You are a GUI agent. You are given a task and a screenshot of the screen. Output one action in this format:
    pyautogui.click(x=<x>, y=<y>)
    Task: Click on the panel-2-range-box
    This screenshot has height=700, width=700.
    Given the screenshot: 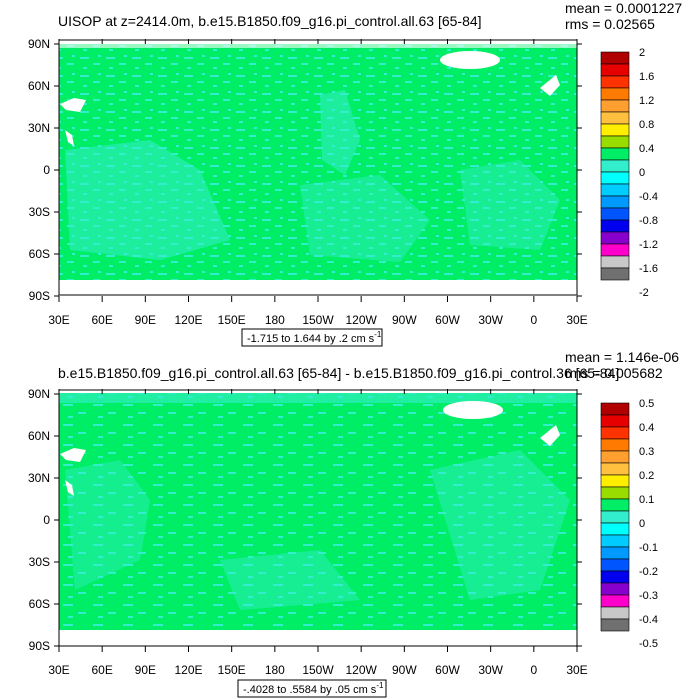 What is the action you would take?
    pyautogui.click(x=312, y=688)
    